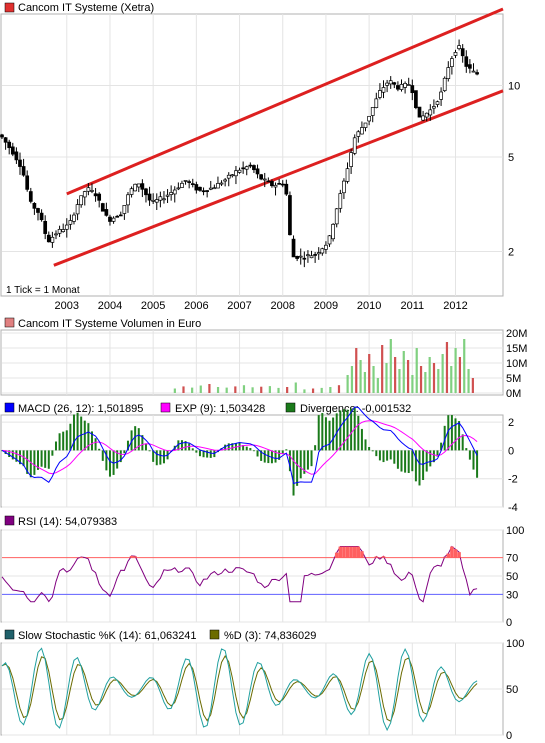 The height and width of the screenshot is (743, 545). What do you see at coordinates (513, 508) in the screenshot?
I see `macd-y-tick-label: -4` at bounding box center [513, 508].